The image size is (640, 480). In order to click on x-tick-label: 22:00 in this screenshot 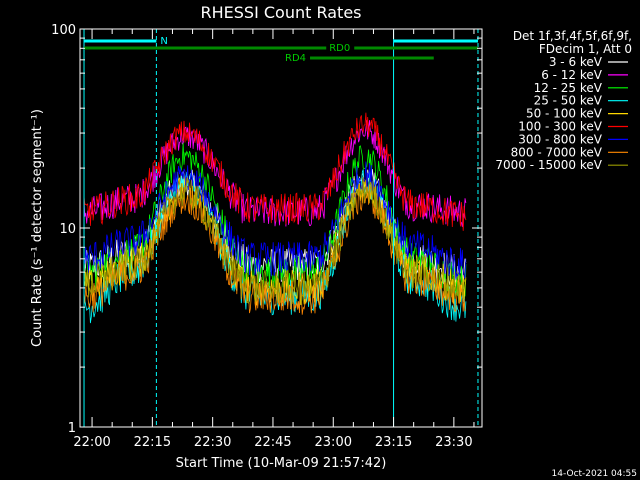, I will do `click(91, 442)`.